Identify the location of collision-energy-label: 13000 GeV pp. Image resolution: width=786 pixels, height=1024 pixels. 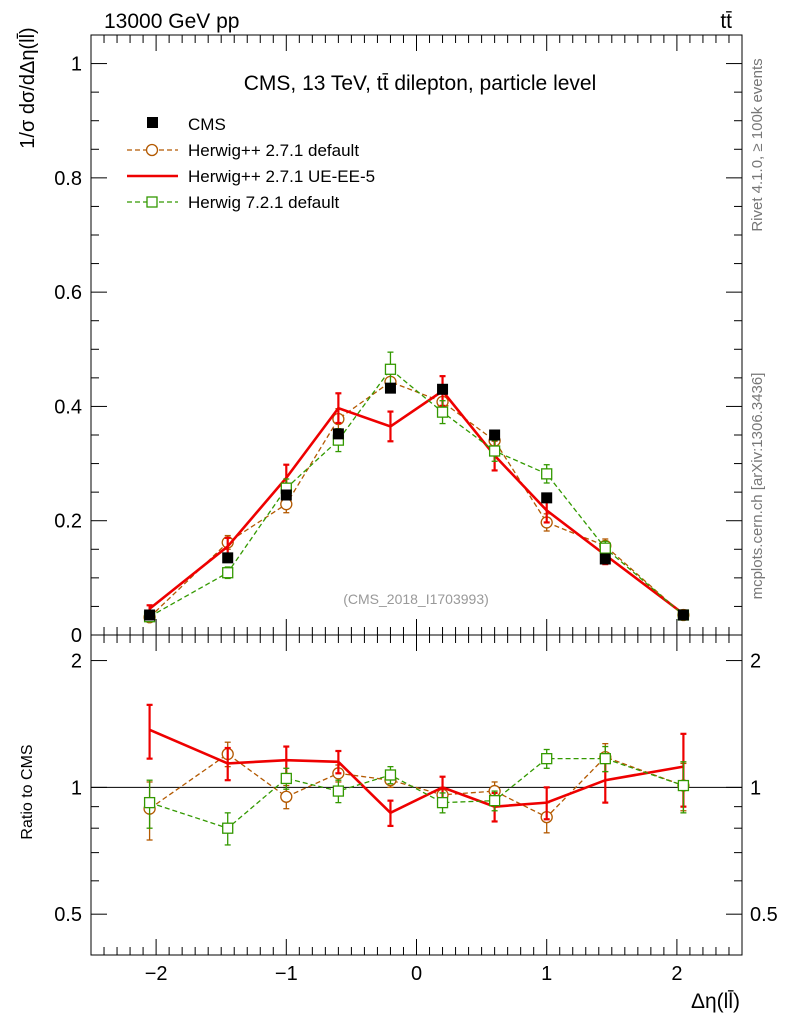
(171, 21).